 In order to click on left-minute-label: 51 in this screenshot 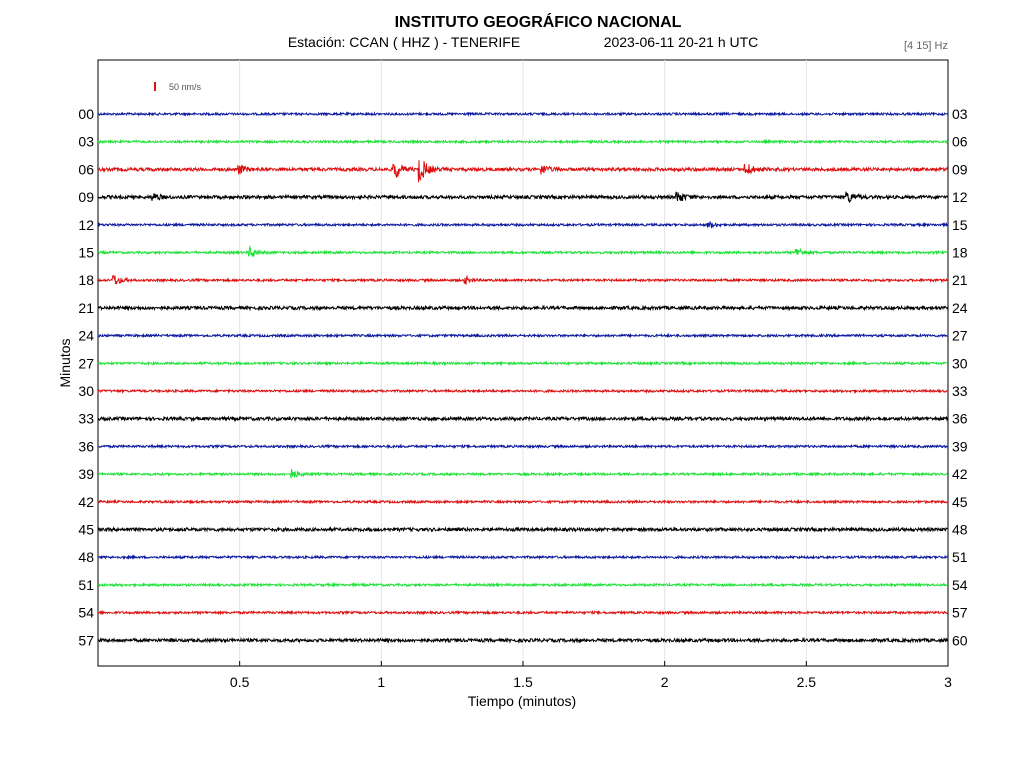, I will do `click(86, 585)`.